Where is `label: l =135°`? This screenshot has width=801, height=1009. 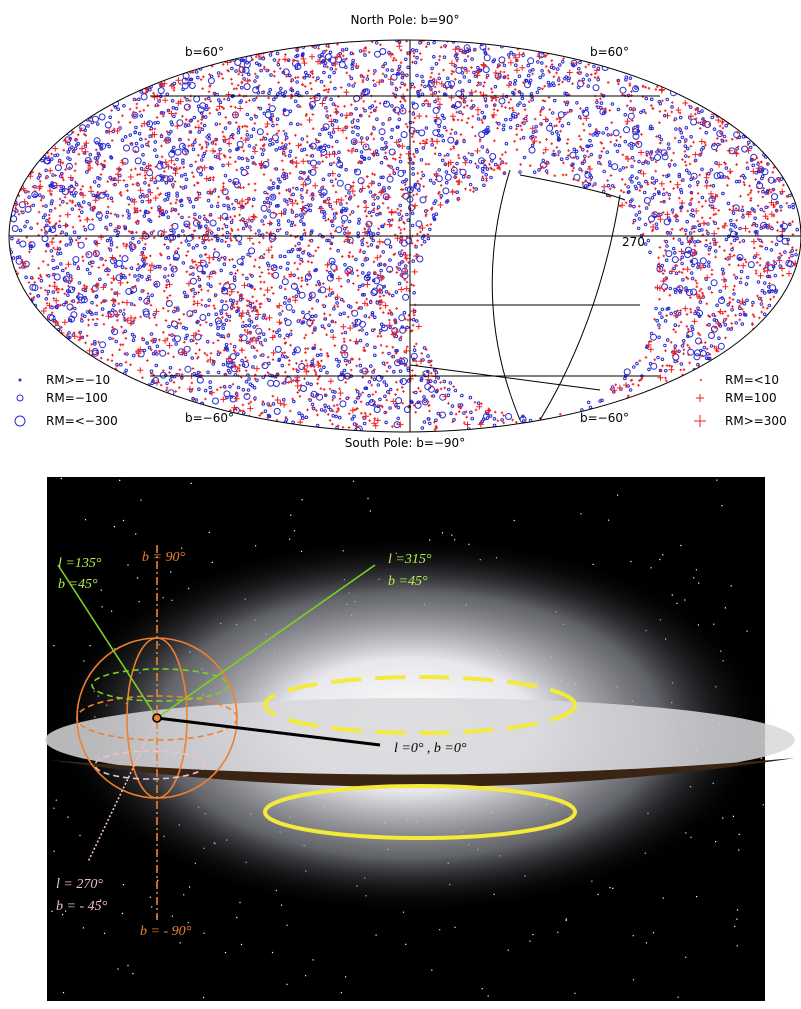 label: l =135° is located at coordinates (80, 563).